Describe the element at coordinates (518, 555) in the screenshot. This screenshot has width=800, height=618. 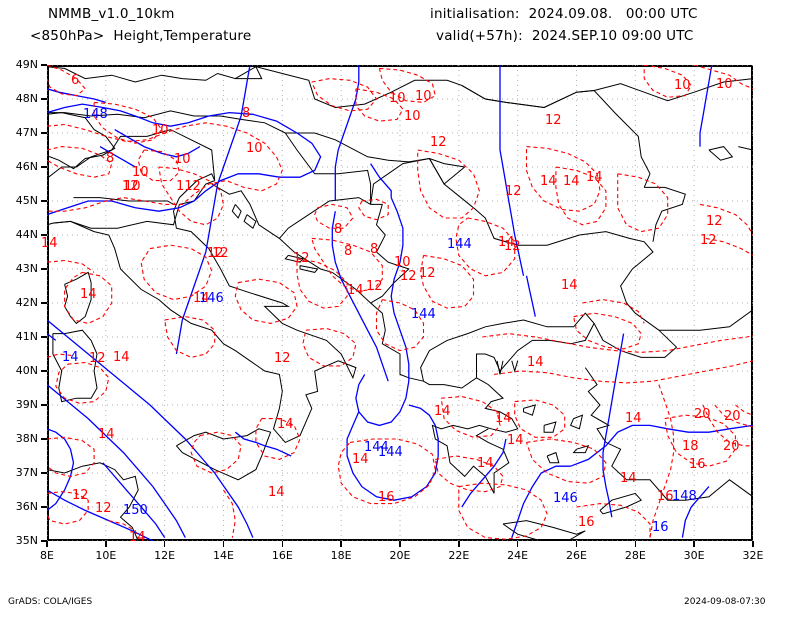
I see `x-axis-label: 24E` at that location.